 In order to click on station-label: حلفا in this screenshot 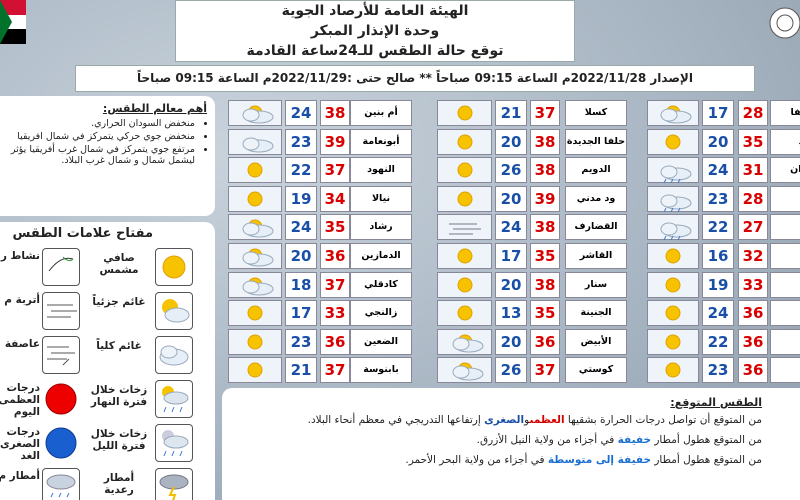, I will do `click(795, 112)`.